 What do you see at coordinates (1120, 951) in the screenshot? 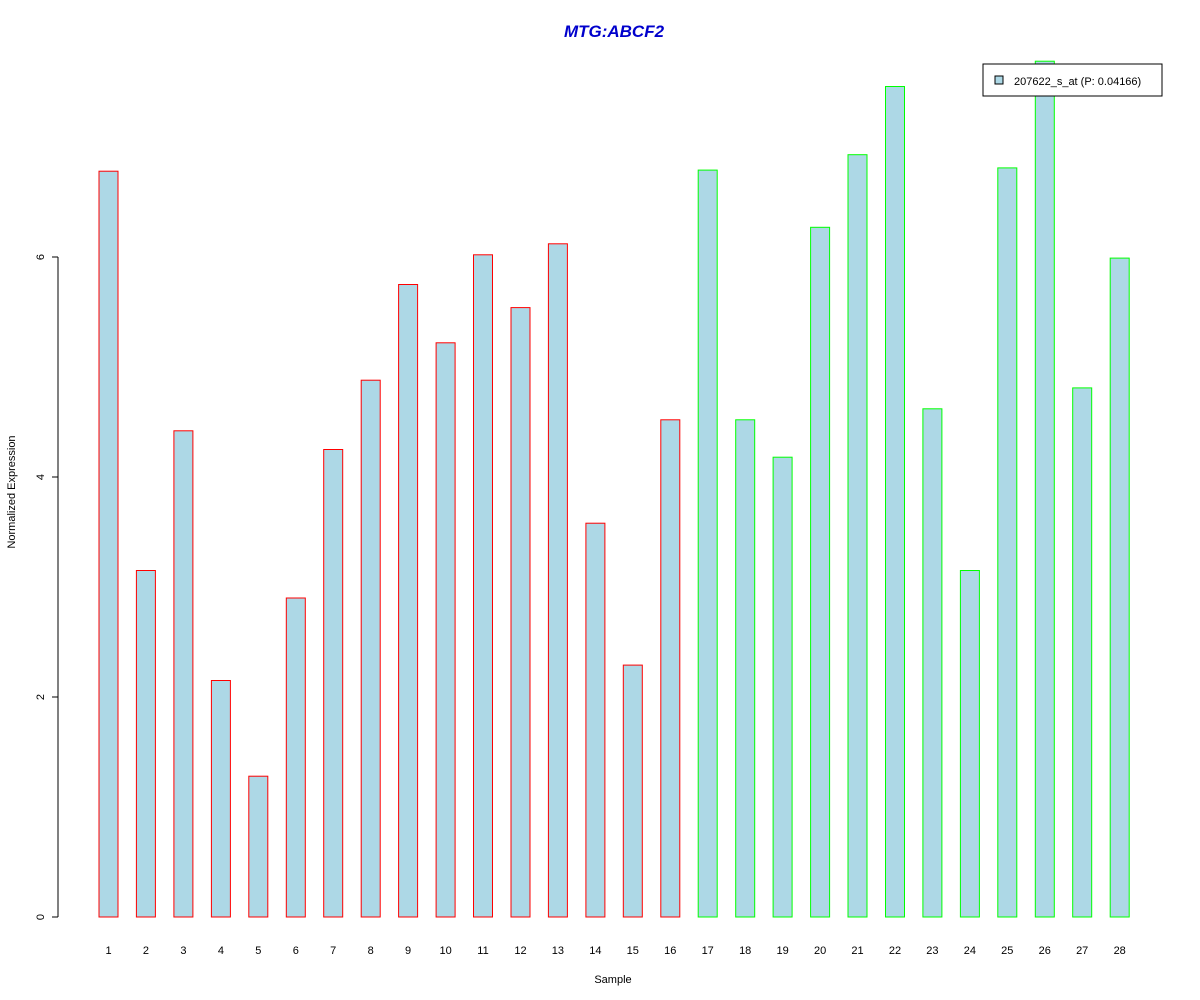
I see `x-tick-label: 28` at bounding box center [1120, 951].